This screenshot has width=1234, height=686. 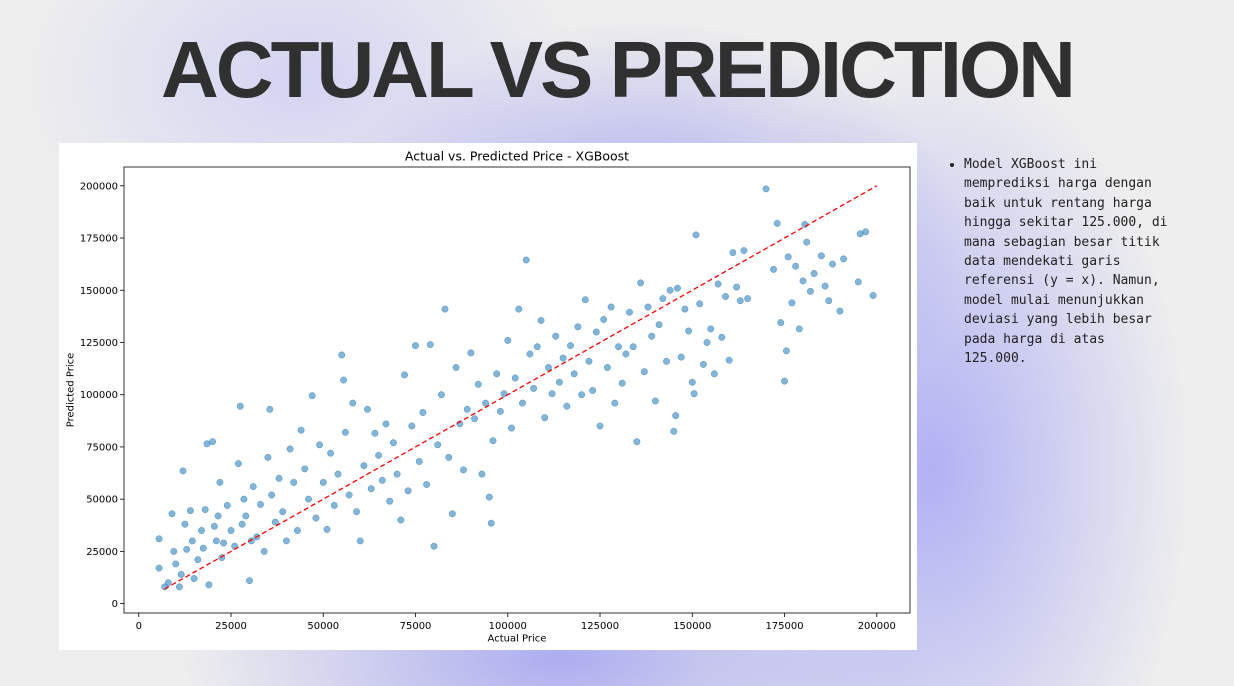 I want to click on y-tick-label: 175000, so click(x=99, y=239).